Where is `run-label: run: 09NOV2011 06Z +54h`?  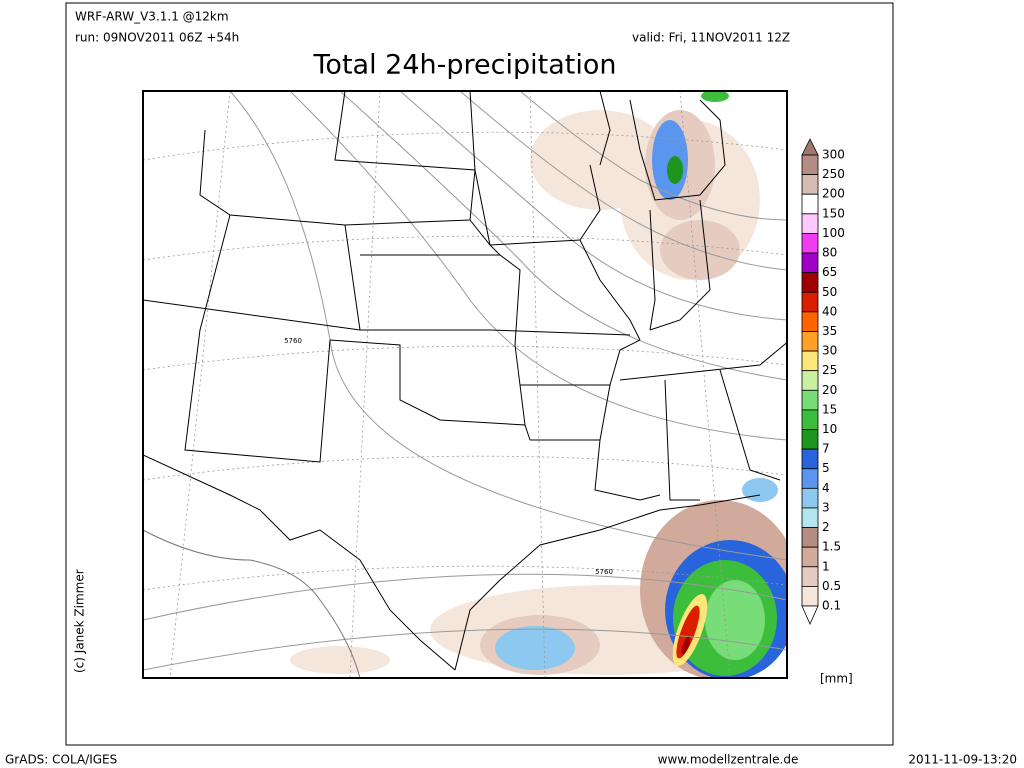 run-label: run: 09NOV2011 06Z +54h is located at coordinates (157, 38).